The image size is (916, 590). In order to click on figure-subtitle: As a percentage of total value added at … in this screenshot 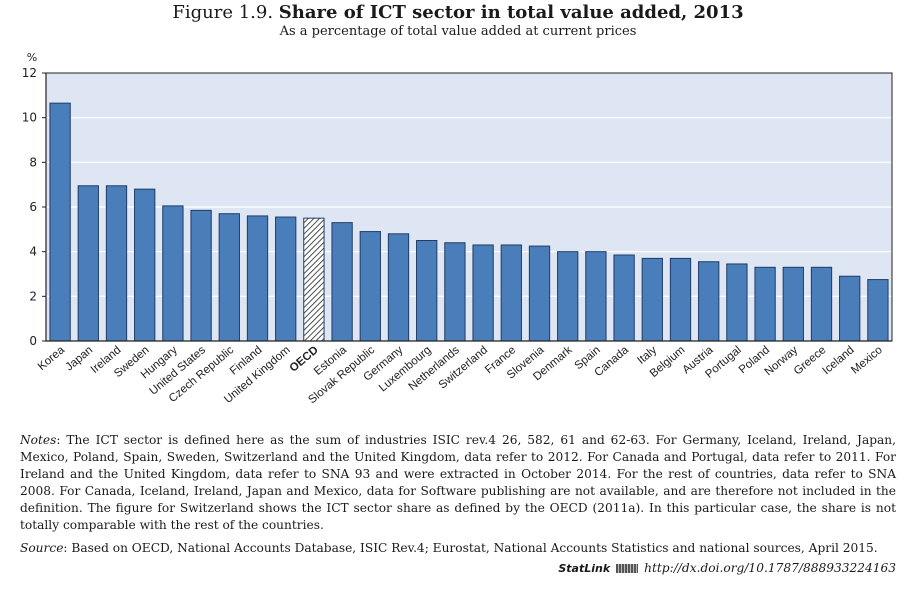, I will do `click(458, 31)`.